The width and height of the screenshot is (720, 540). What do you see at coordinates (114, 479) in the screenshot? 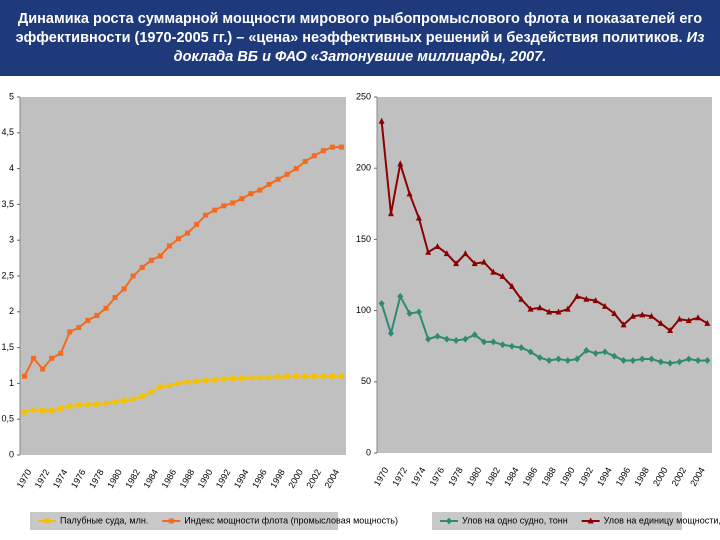
I see `x-tick-label: 1980` at bounding box center [114, 479].